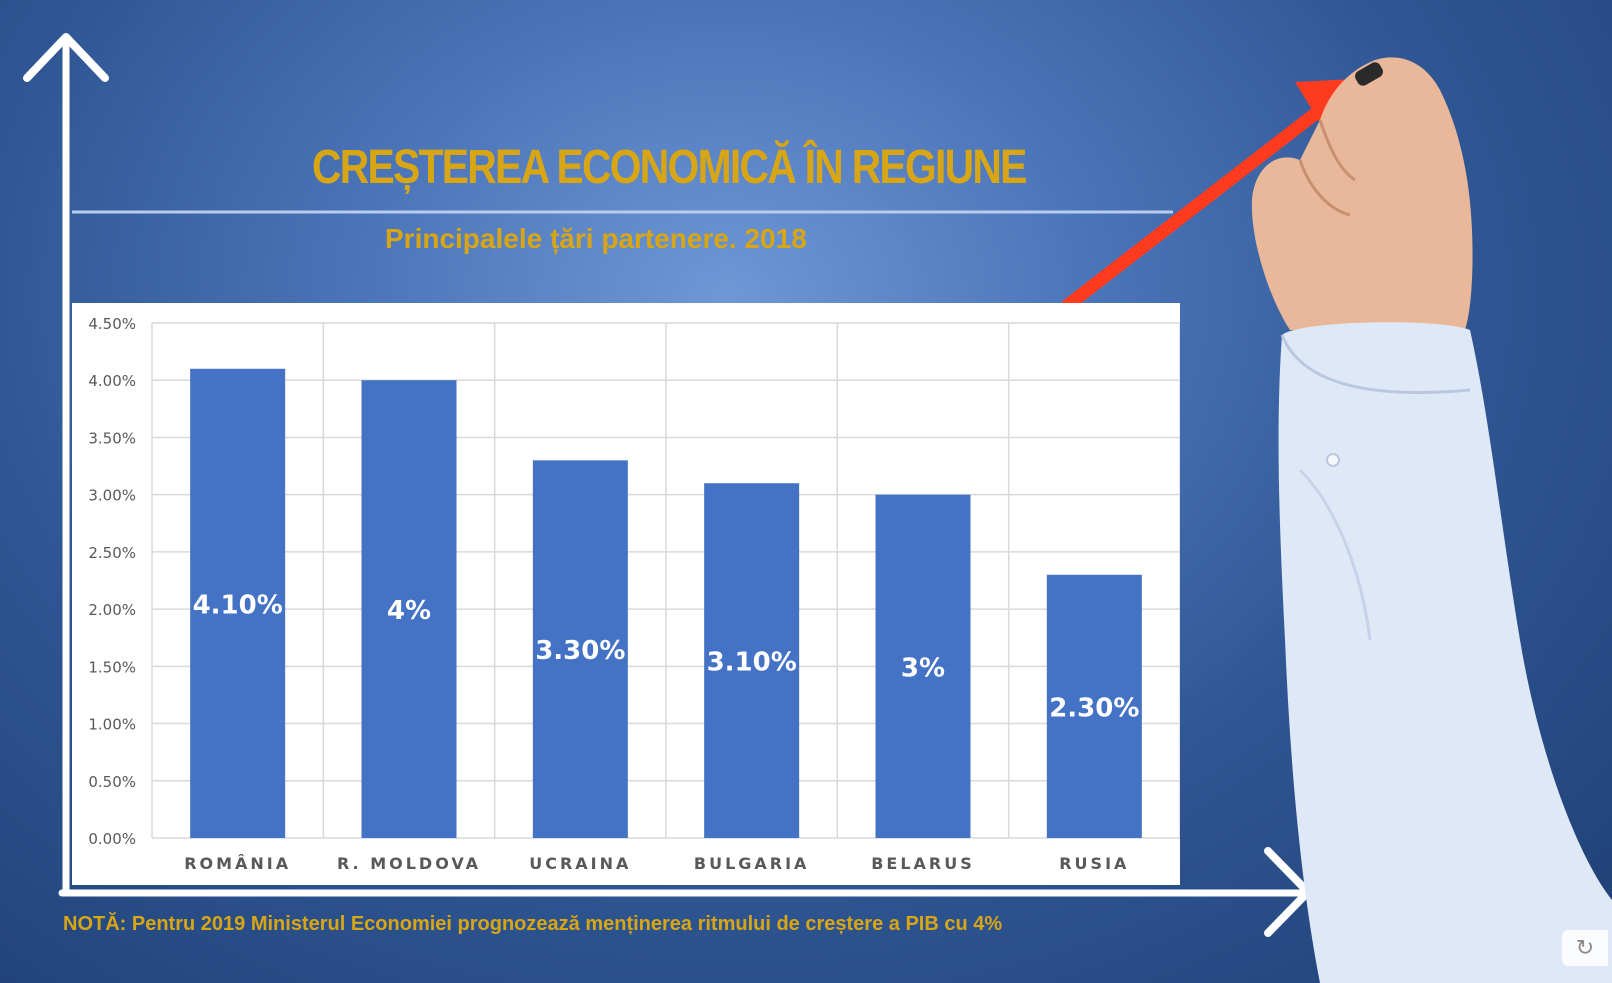  I want to click on bar-data-label: 3%, so click(923, 668).